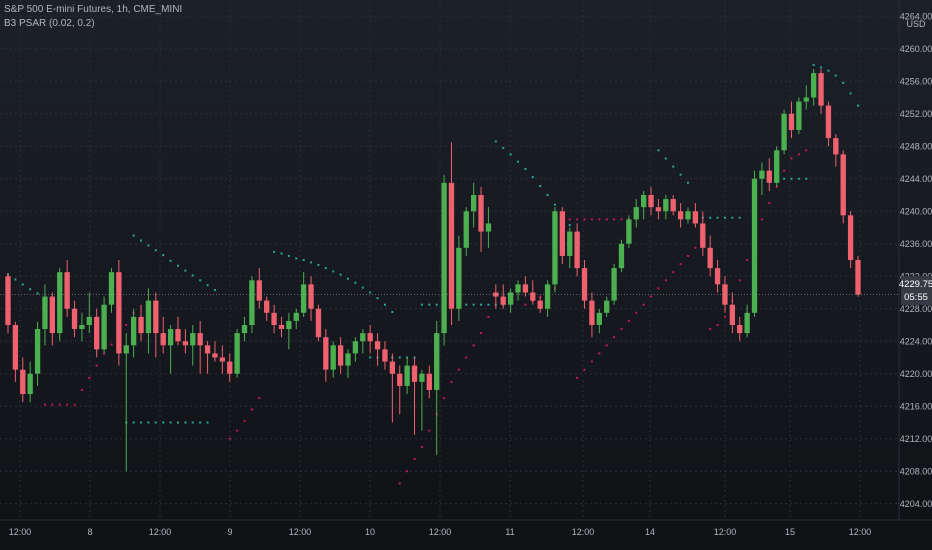 This screenshot has width=932, height=550. Describe the element at coordinates (650, 532) in the screenshot. I see `time-tick-label: 14` at that location.